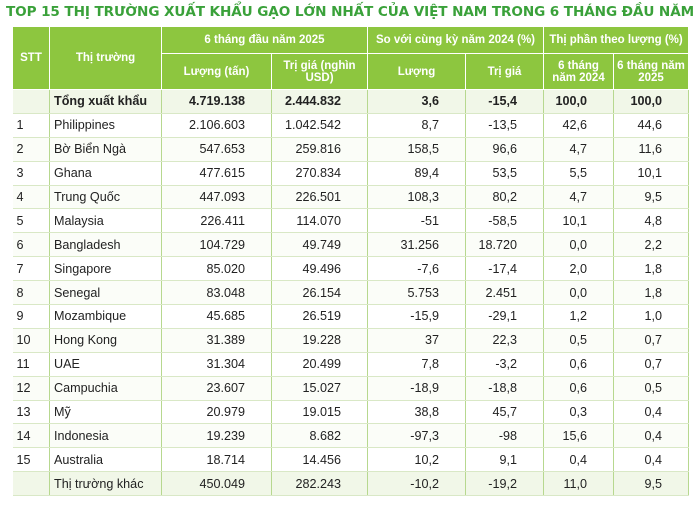 The image size is (700, 514). I want to click on cell-yoy-value: -17,4, so click(505, 269).